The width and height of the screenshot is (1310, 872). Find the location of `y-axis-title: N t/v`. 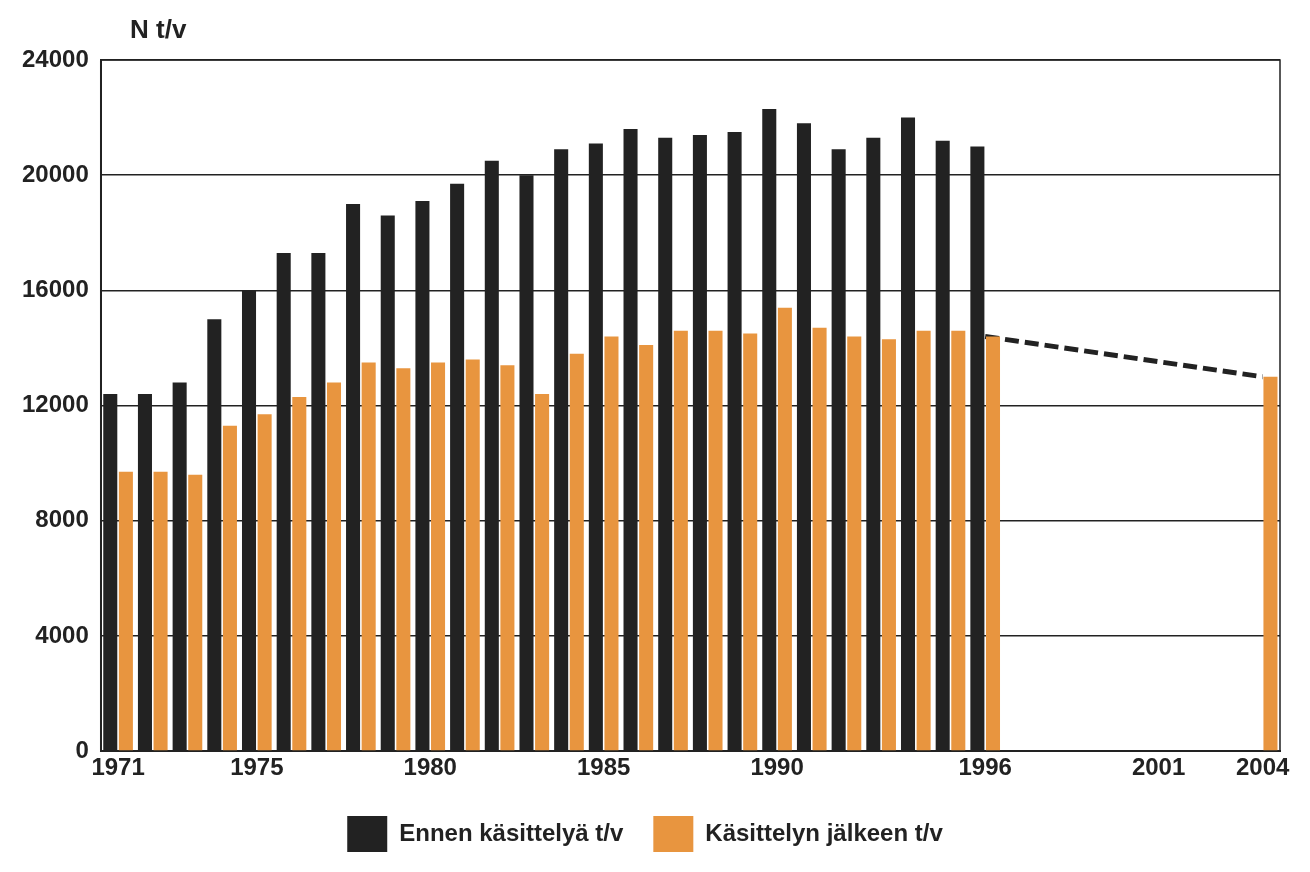

y-axis-title: N t/v is located at coordinates (158, 29).